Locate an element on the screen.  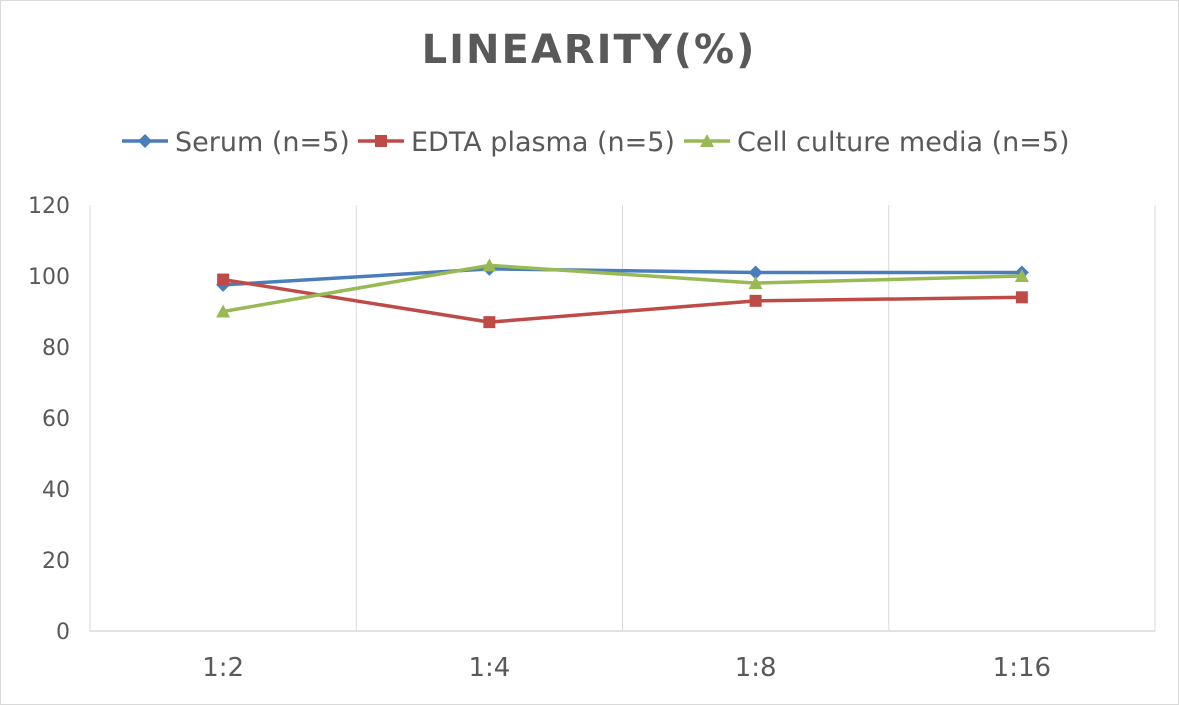
y-tick-label: 80 is located at coordinates (56, 348).